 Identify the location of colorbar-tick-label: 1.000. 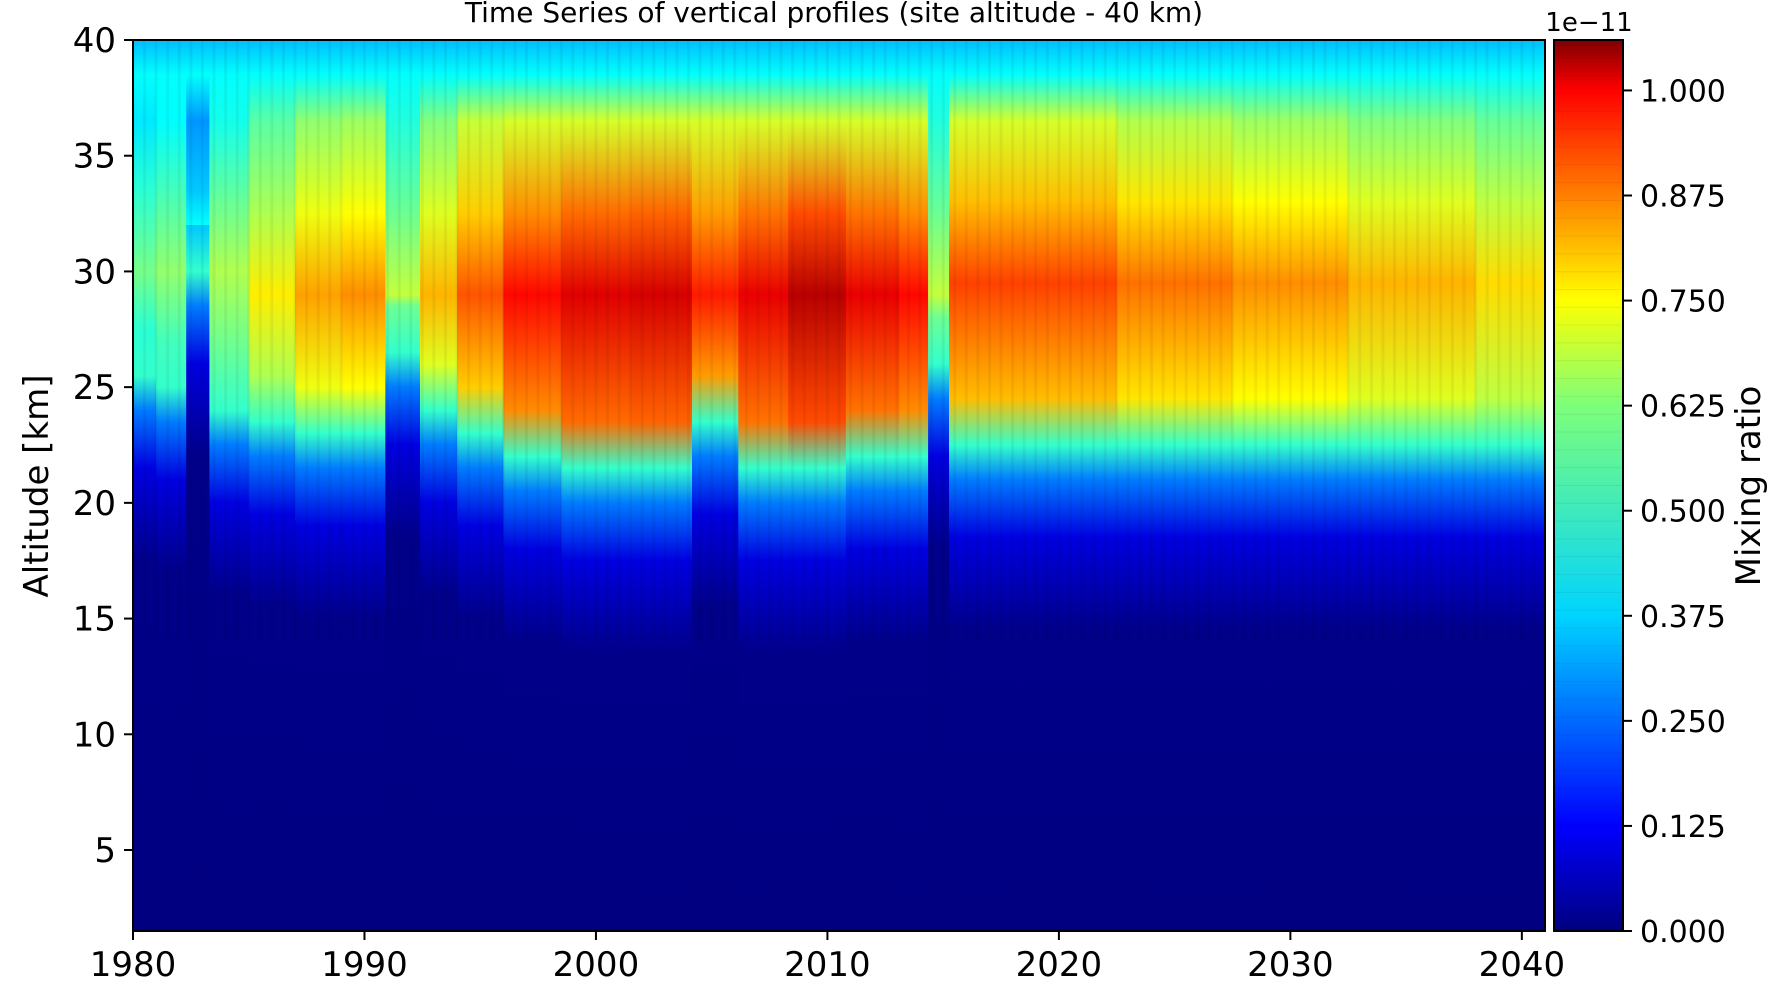
(1683, 91).